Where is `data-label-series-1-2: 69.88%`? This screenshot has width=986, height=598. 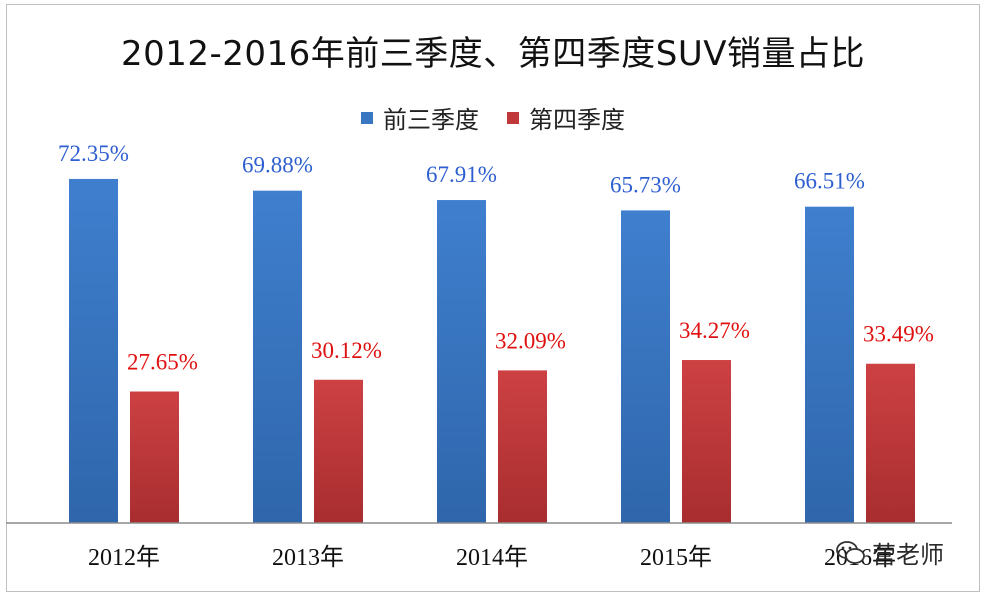 data-label-series-1-2: 69.88% is located at coordinates (277, 165).